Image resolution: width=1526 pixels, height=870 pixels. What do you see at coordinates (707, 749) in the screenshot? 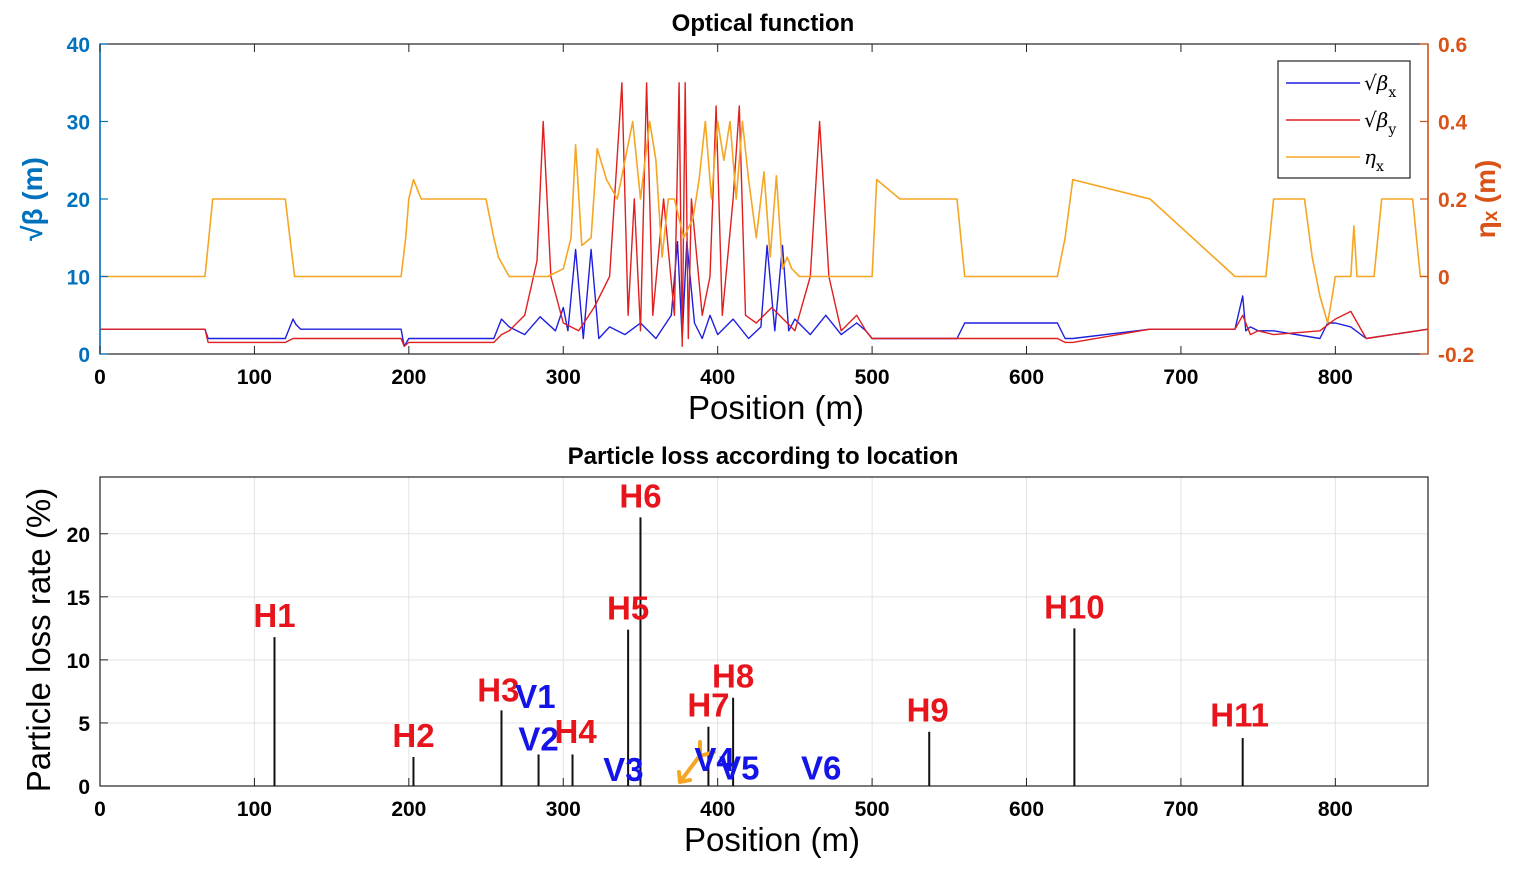
I see `orange-arrow-hook-icon` at bounding box center [707, 749].